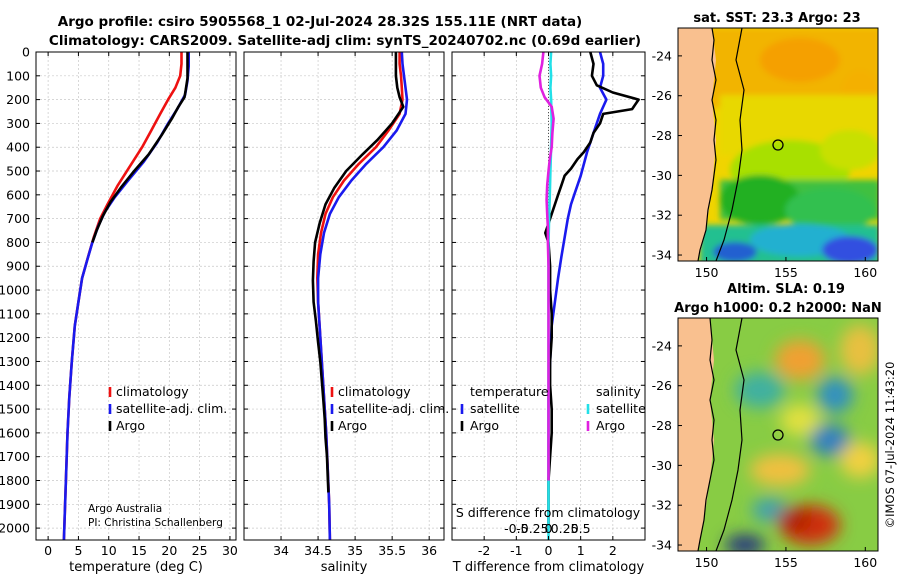 Image resolution: width=900 pixels, height=580 pixels. Describe the element at coordinates (548, 567) in the screenshot. I see `x-axis-label: T difference from climatology` at that location.